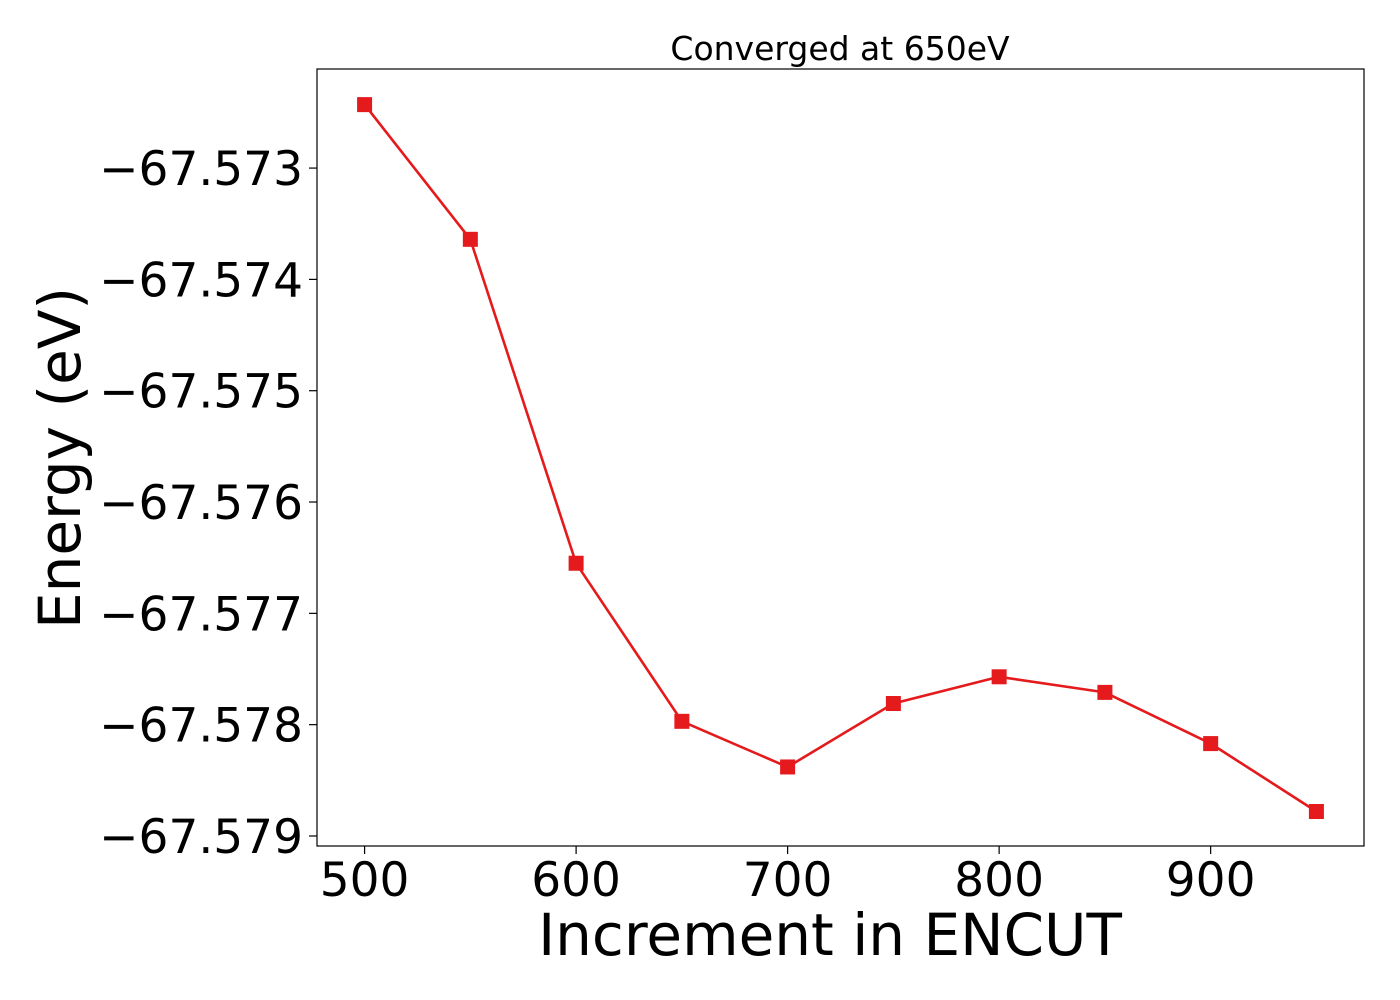 Image resolution: width=1400 pixels, height=1000 pixels. What do you see at coordinates (201, 169) in the screenshot?
I see `y-tick-label: −67.573` at bounding box center [201, 169].